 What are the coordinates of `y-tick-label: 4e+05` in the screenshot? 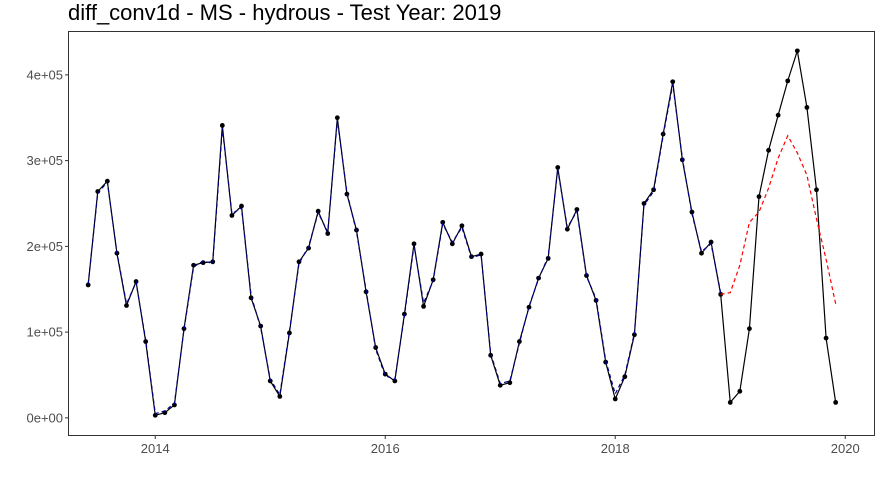 It's located at (44, 74).